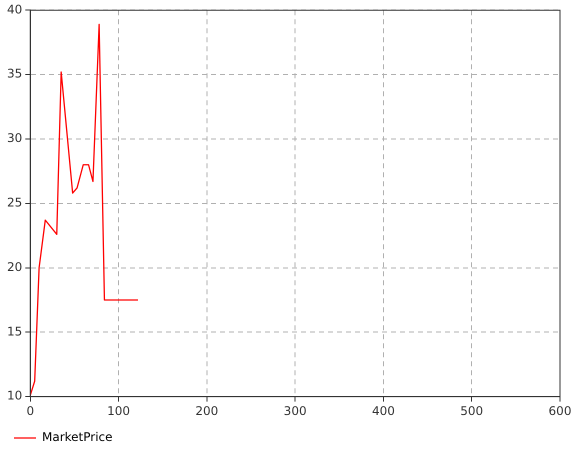 The image size is (578, 454). Describe the element at coordinates (118, 411) in the screenshot. I see `x-tick-label: 100` at that location.